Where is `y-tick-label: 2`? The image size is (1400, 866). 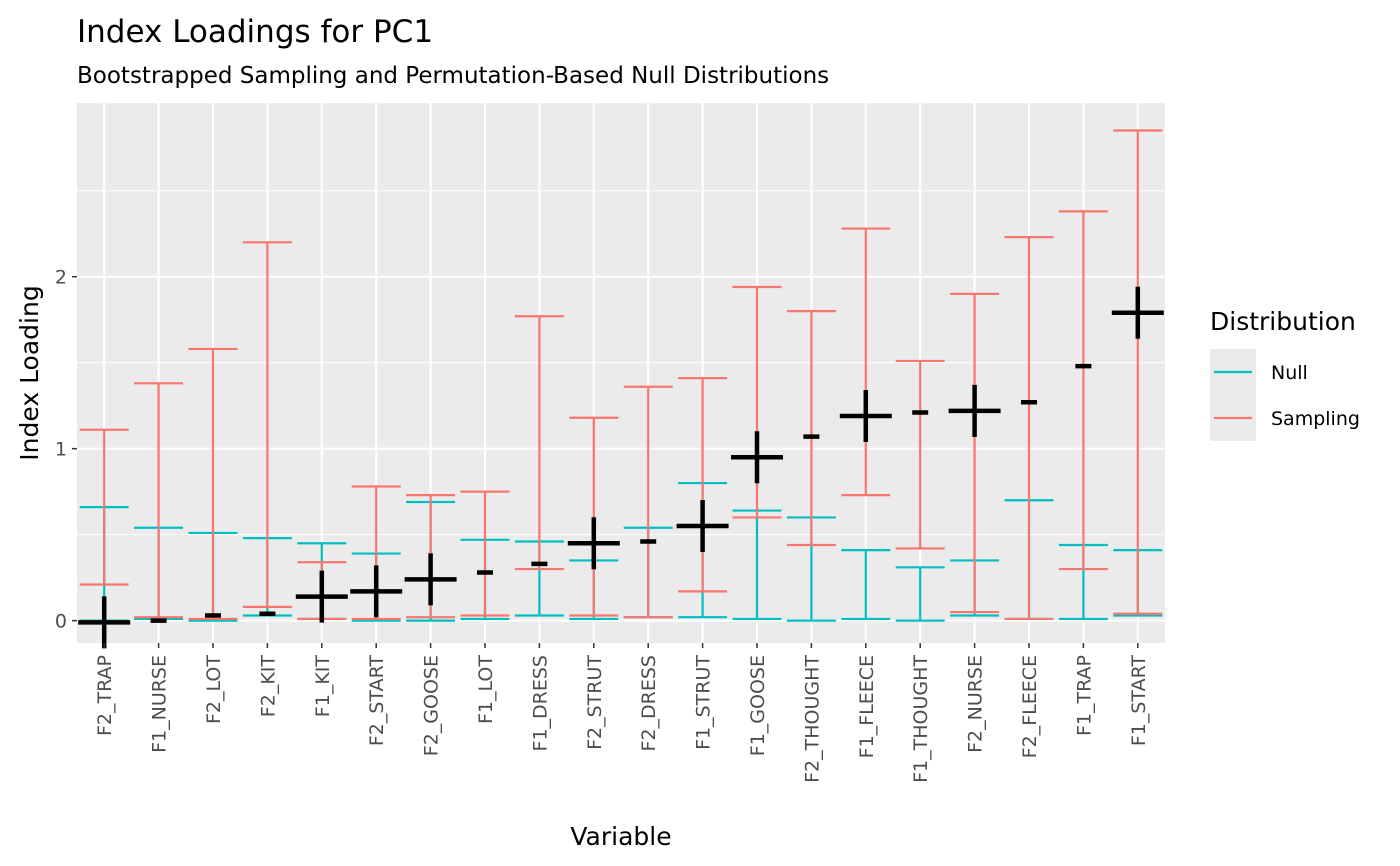 y-tick-label: 2 is located at coordinates (61, 278).